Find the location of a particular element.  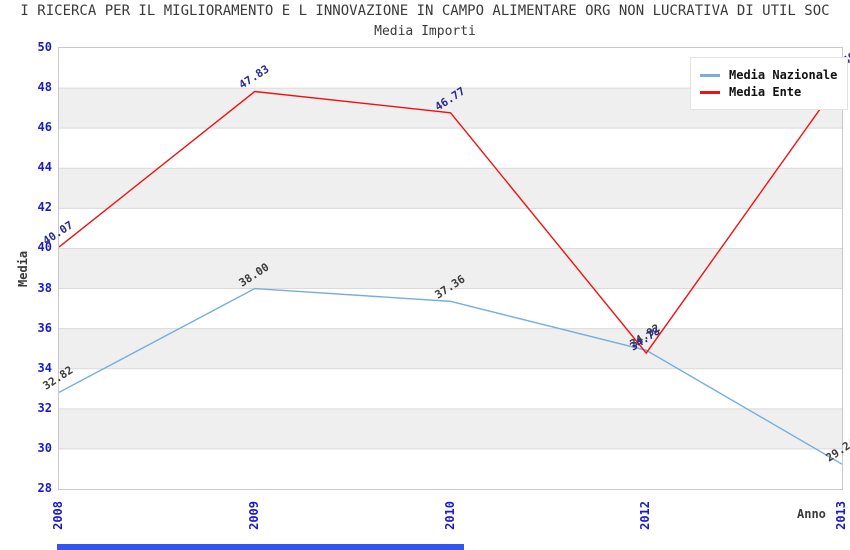

x-tick: 2013 is located at coordinates (842, 513).